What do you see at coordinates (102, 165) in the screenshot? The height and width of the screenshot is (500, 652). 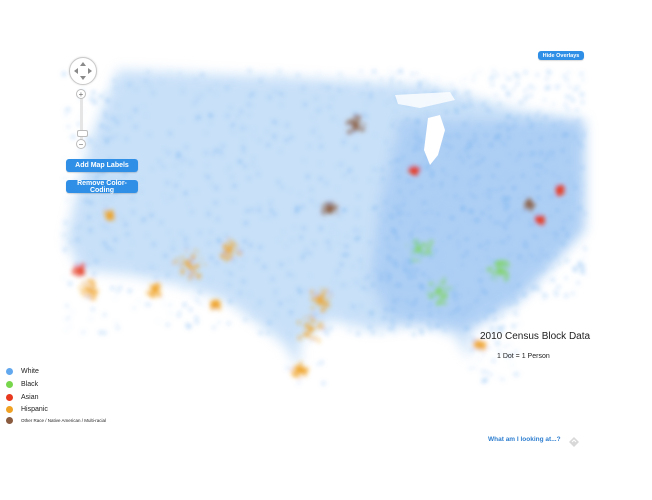 I see `add-map-labels-button: Add Map Labels` at bounding box center [102, 165].